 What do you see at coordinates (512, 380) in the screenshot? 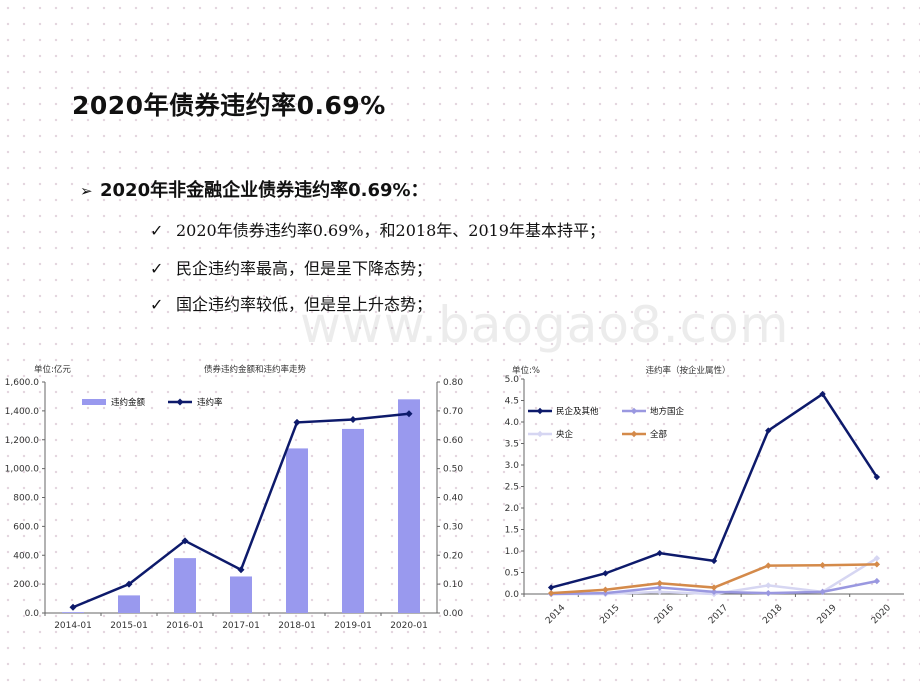
I see `y-tick-label: 5.0` at bounding box center [512, 380].